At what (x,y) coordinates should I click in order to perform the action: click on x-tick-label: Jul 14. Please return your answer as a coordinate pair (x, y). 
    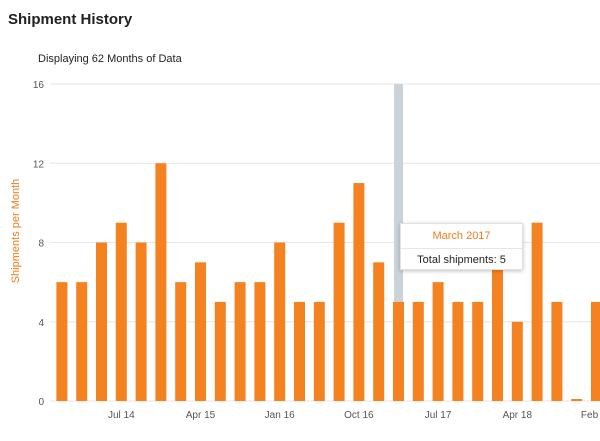
    Looking at the image, I should click on (121, 415).